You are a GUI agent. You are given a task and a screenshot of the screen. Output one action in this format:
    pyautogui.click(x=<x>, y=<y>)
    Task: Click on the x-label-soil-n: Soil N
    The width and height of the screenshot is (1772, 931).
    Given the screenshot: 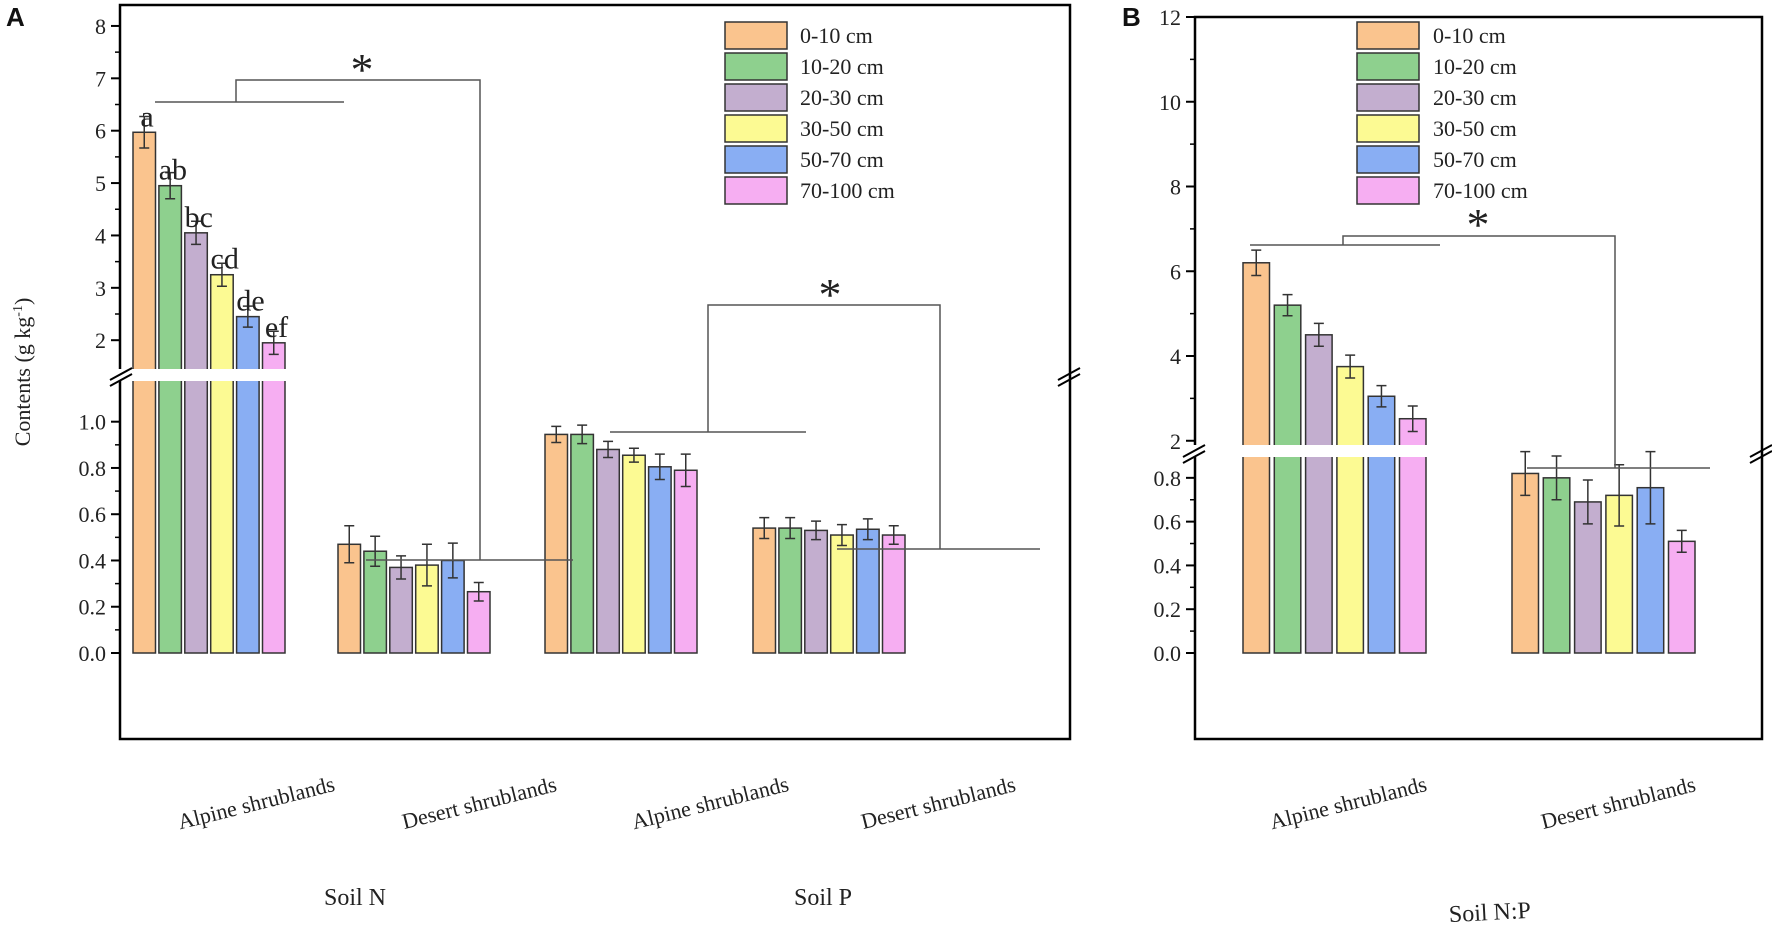 What is the action you would take?
    pyautogui.click(x=355, y=898)
    